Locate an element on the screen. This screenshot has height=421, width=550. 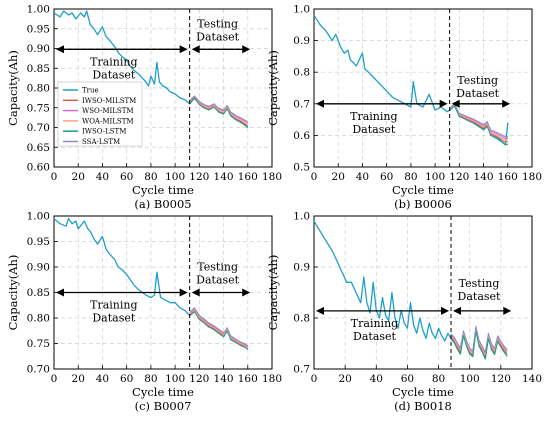
legend-label: SSA-LSTM is located at coordinates (101, 142).